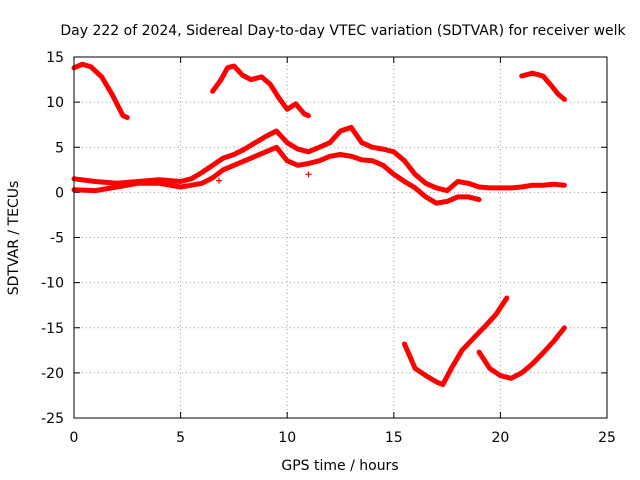 This screenshot has height=480, width=640. Describe the element at coordinates (180, 438) in the screenshot. I see `x-tick-label: 5` at that location.